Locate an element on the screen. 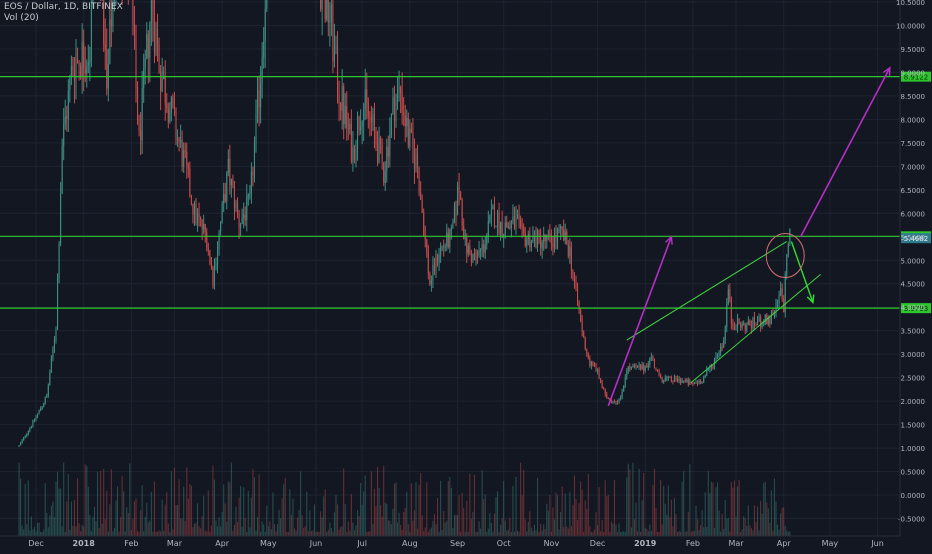  y-tick-label: 6.0000 is located at coordinates (913, 214).